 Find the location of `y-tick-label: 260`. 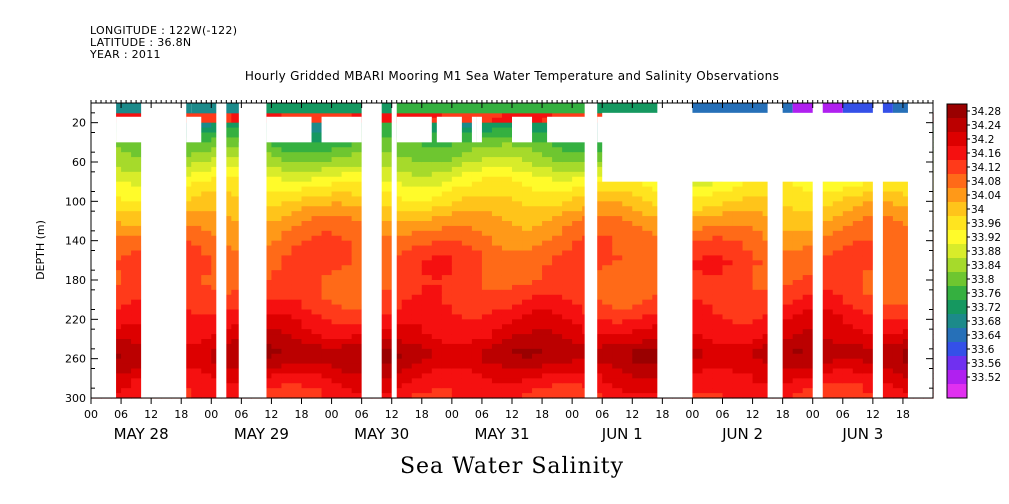

y-tick-label: 260 is located at coordinates (75, 359).